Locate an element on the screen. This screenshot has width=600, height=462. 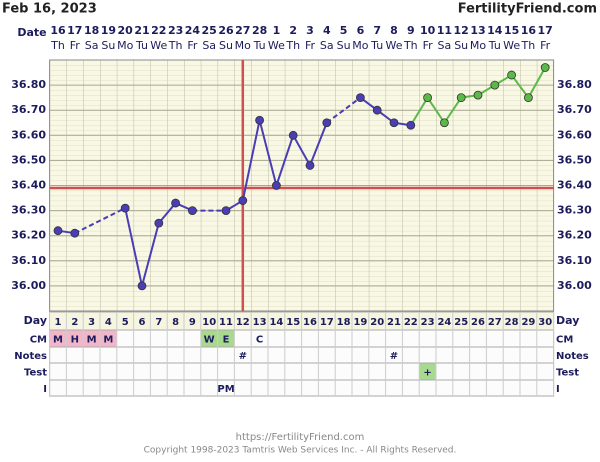
y-tick-label-right: 36.30 is located at coordinates (574, 210).